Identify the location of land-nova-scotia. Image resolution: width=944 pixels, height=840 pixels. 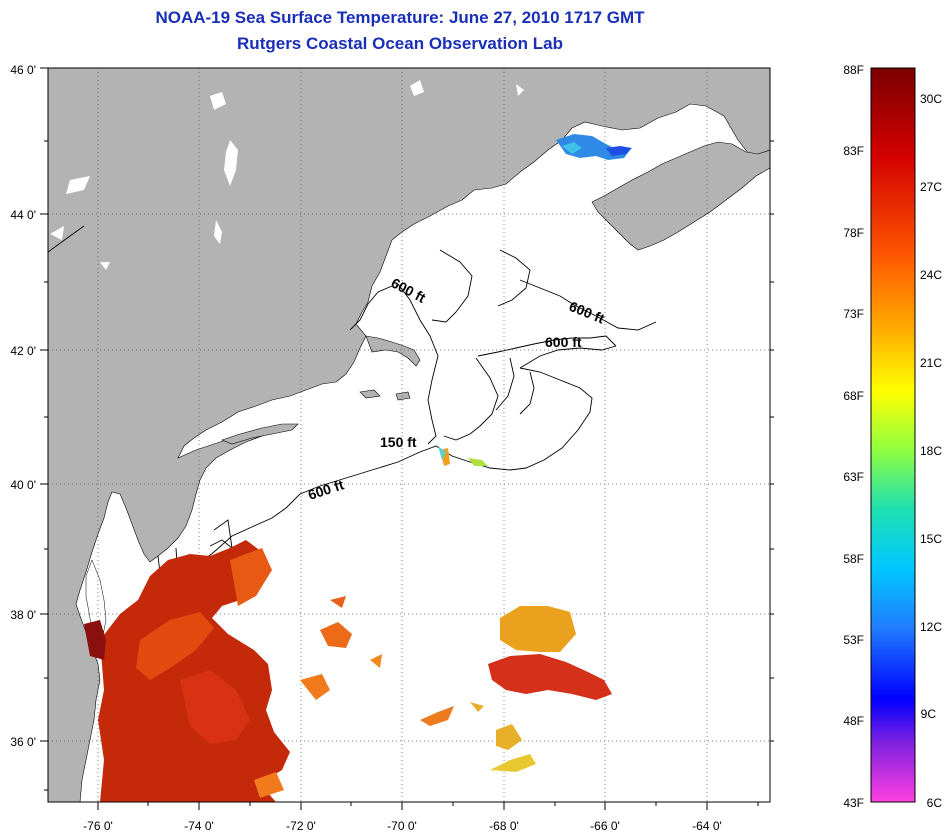
(680, 196).